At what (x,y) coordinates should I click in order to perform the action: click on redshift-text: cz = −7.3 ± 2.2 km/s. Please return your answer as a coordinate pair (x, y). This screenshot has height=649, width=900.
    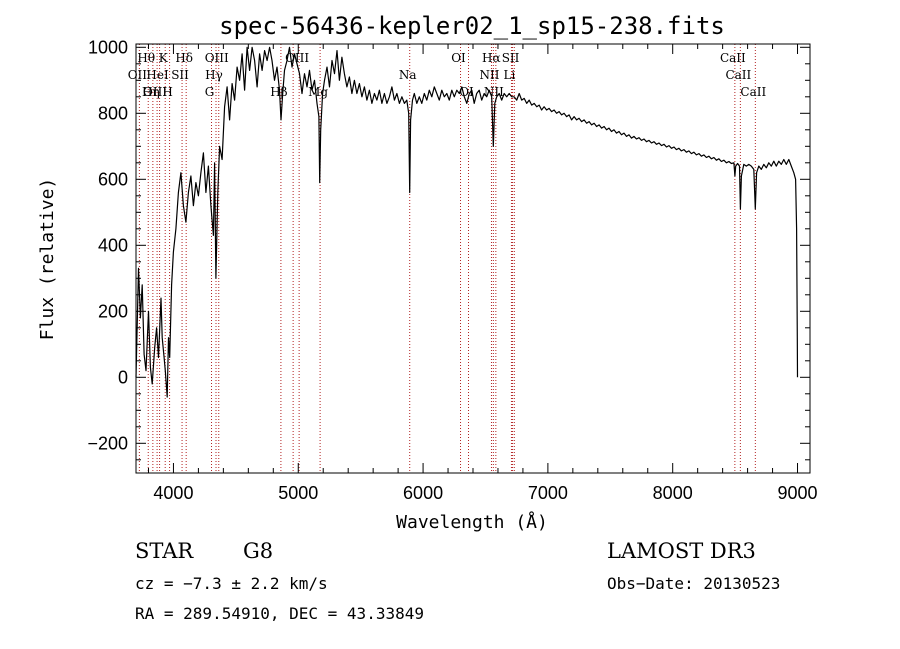
    Looking at the image, I should click on (231, 583).